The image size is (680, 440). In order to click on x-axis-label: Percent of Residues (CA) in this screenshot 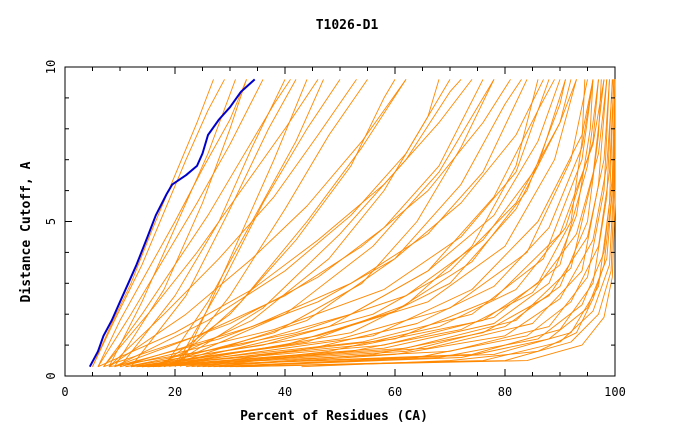, I will do `click(334, 416)`.